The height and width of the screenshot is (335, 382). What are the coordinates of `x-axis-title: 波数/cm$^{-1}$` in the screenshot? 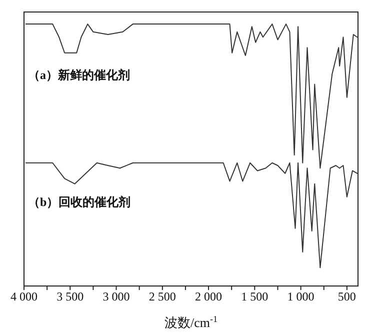 It's located at (191, 322).